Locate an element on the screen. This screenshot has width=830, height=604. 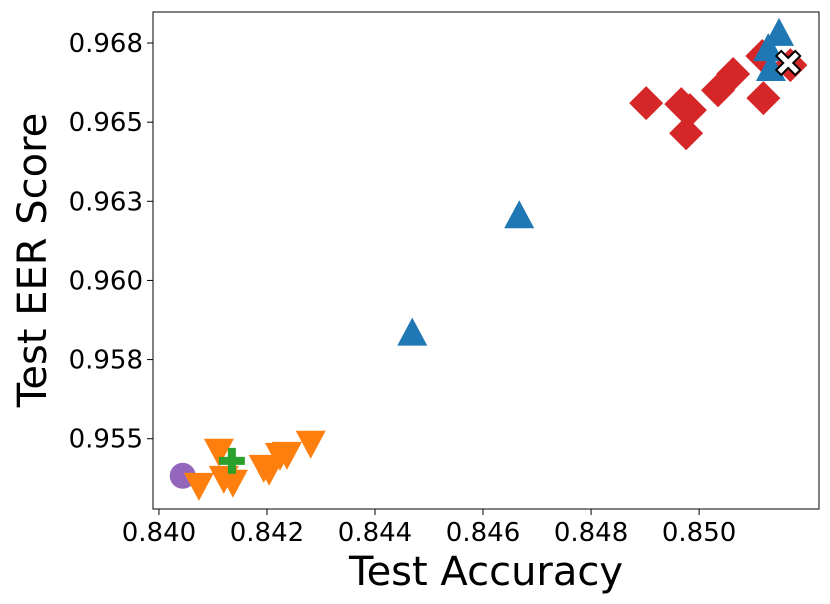
y-tick-label: 0.965 is located at coordinates (106, 123).